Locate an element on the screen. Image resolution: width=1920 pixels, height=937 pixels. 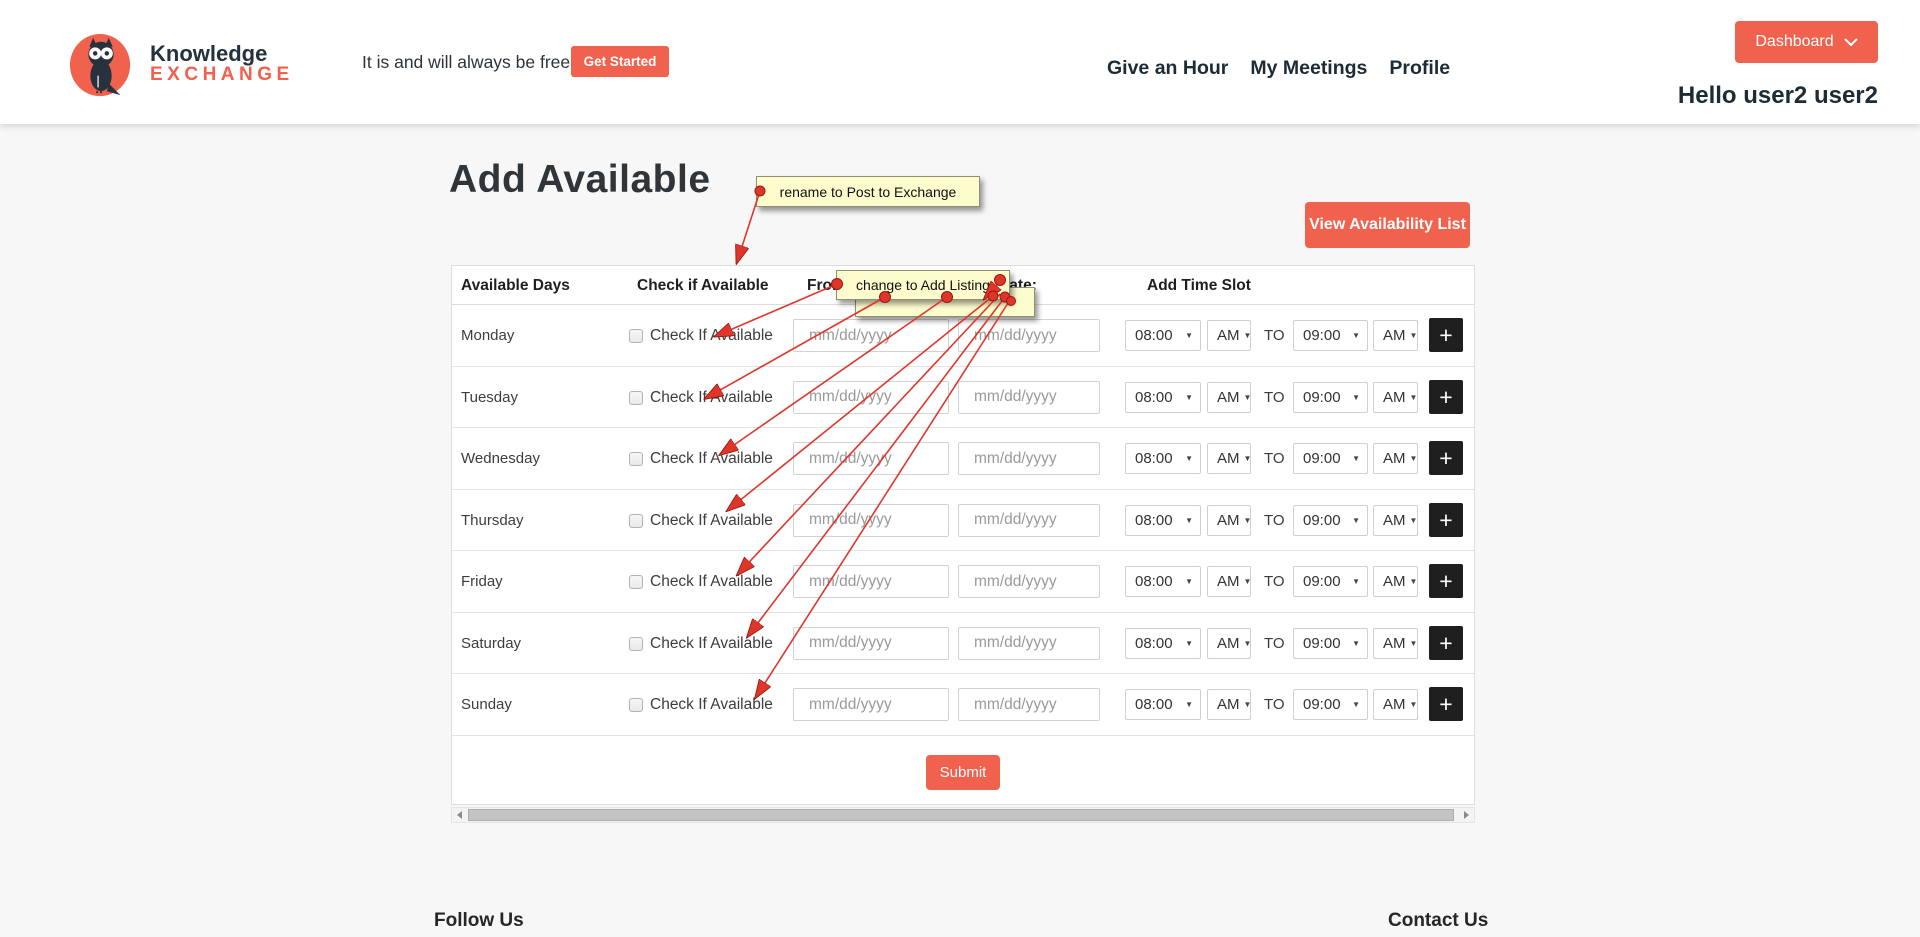
nav-profile: Profile is located at coordinates (1420, 68).